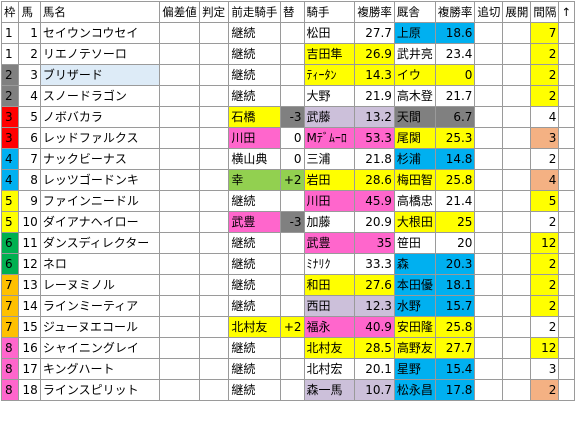 The width and height of the screenshot is (575, 422). Describe the element at coordinates (455, 54) in the screenshot. I see `trainer-rate-cell: 23.4` at that location.